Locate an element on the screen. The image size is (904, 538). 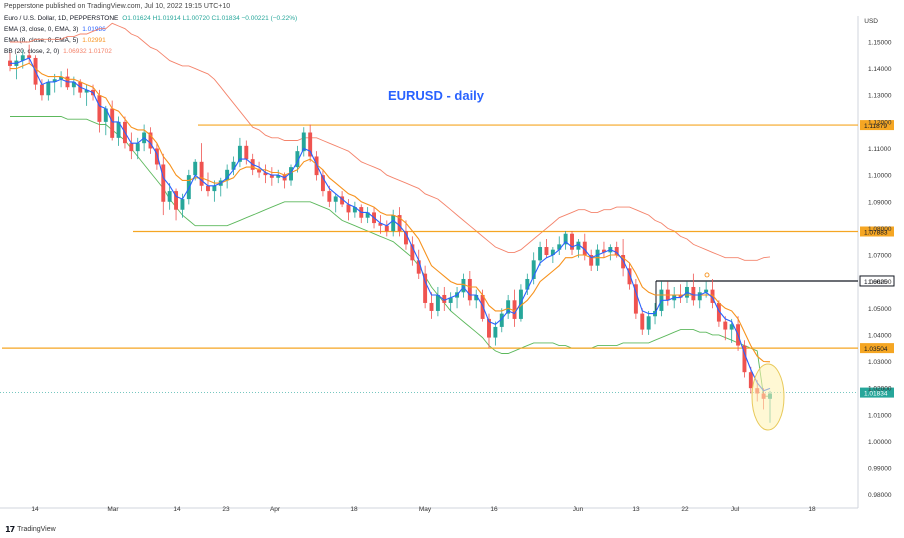
ema-fast-label: EMA (3, close, 0, EMA, 3) is located at coordinates (41, 29).